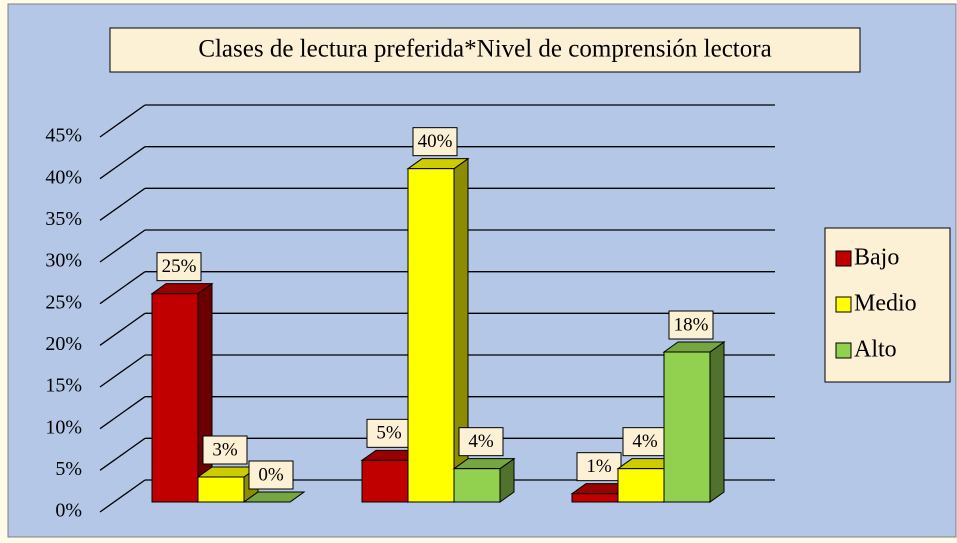 The image size is (957, 543). I want to click on bar-side, so click(717, 422).